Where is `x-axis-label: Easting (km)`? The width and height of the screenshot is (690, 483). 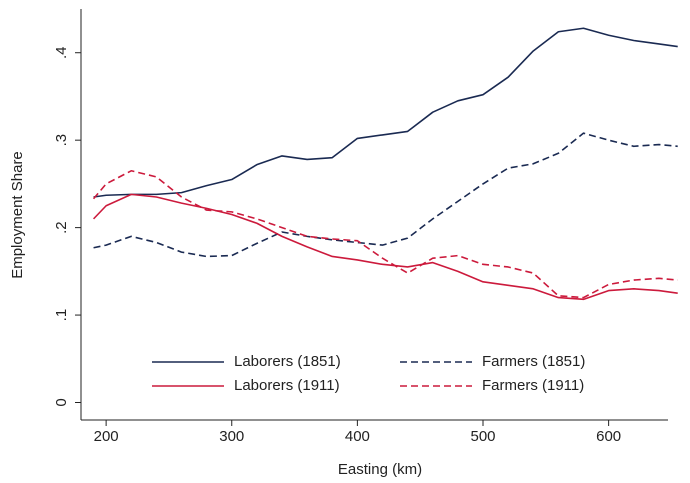 x-axis-label: Easting (km) is located at coordinates (380, 469).